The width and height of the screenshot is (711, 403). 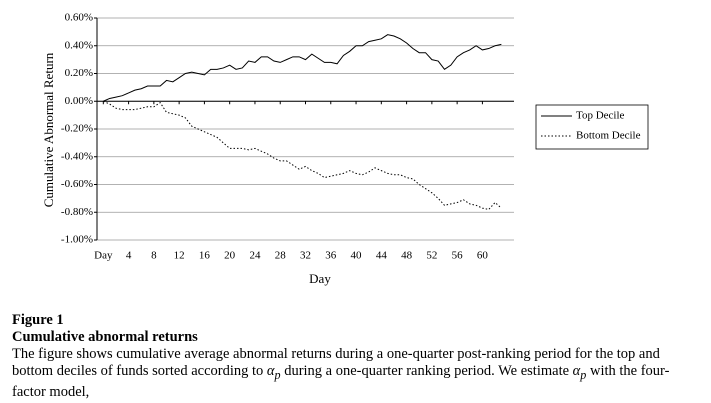 I want to click on legend-box, so click(x=592, y=127).